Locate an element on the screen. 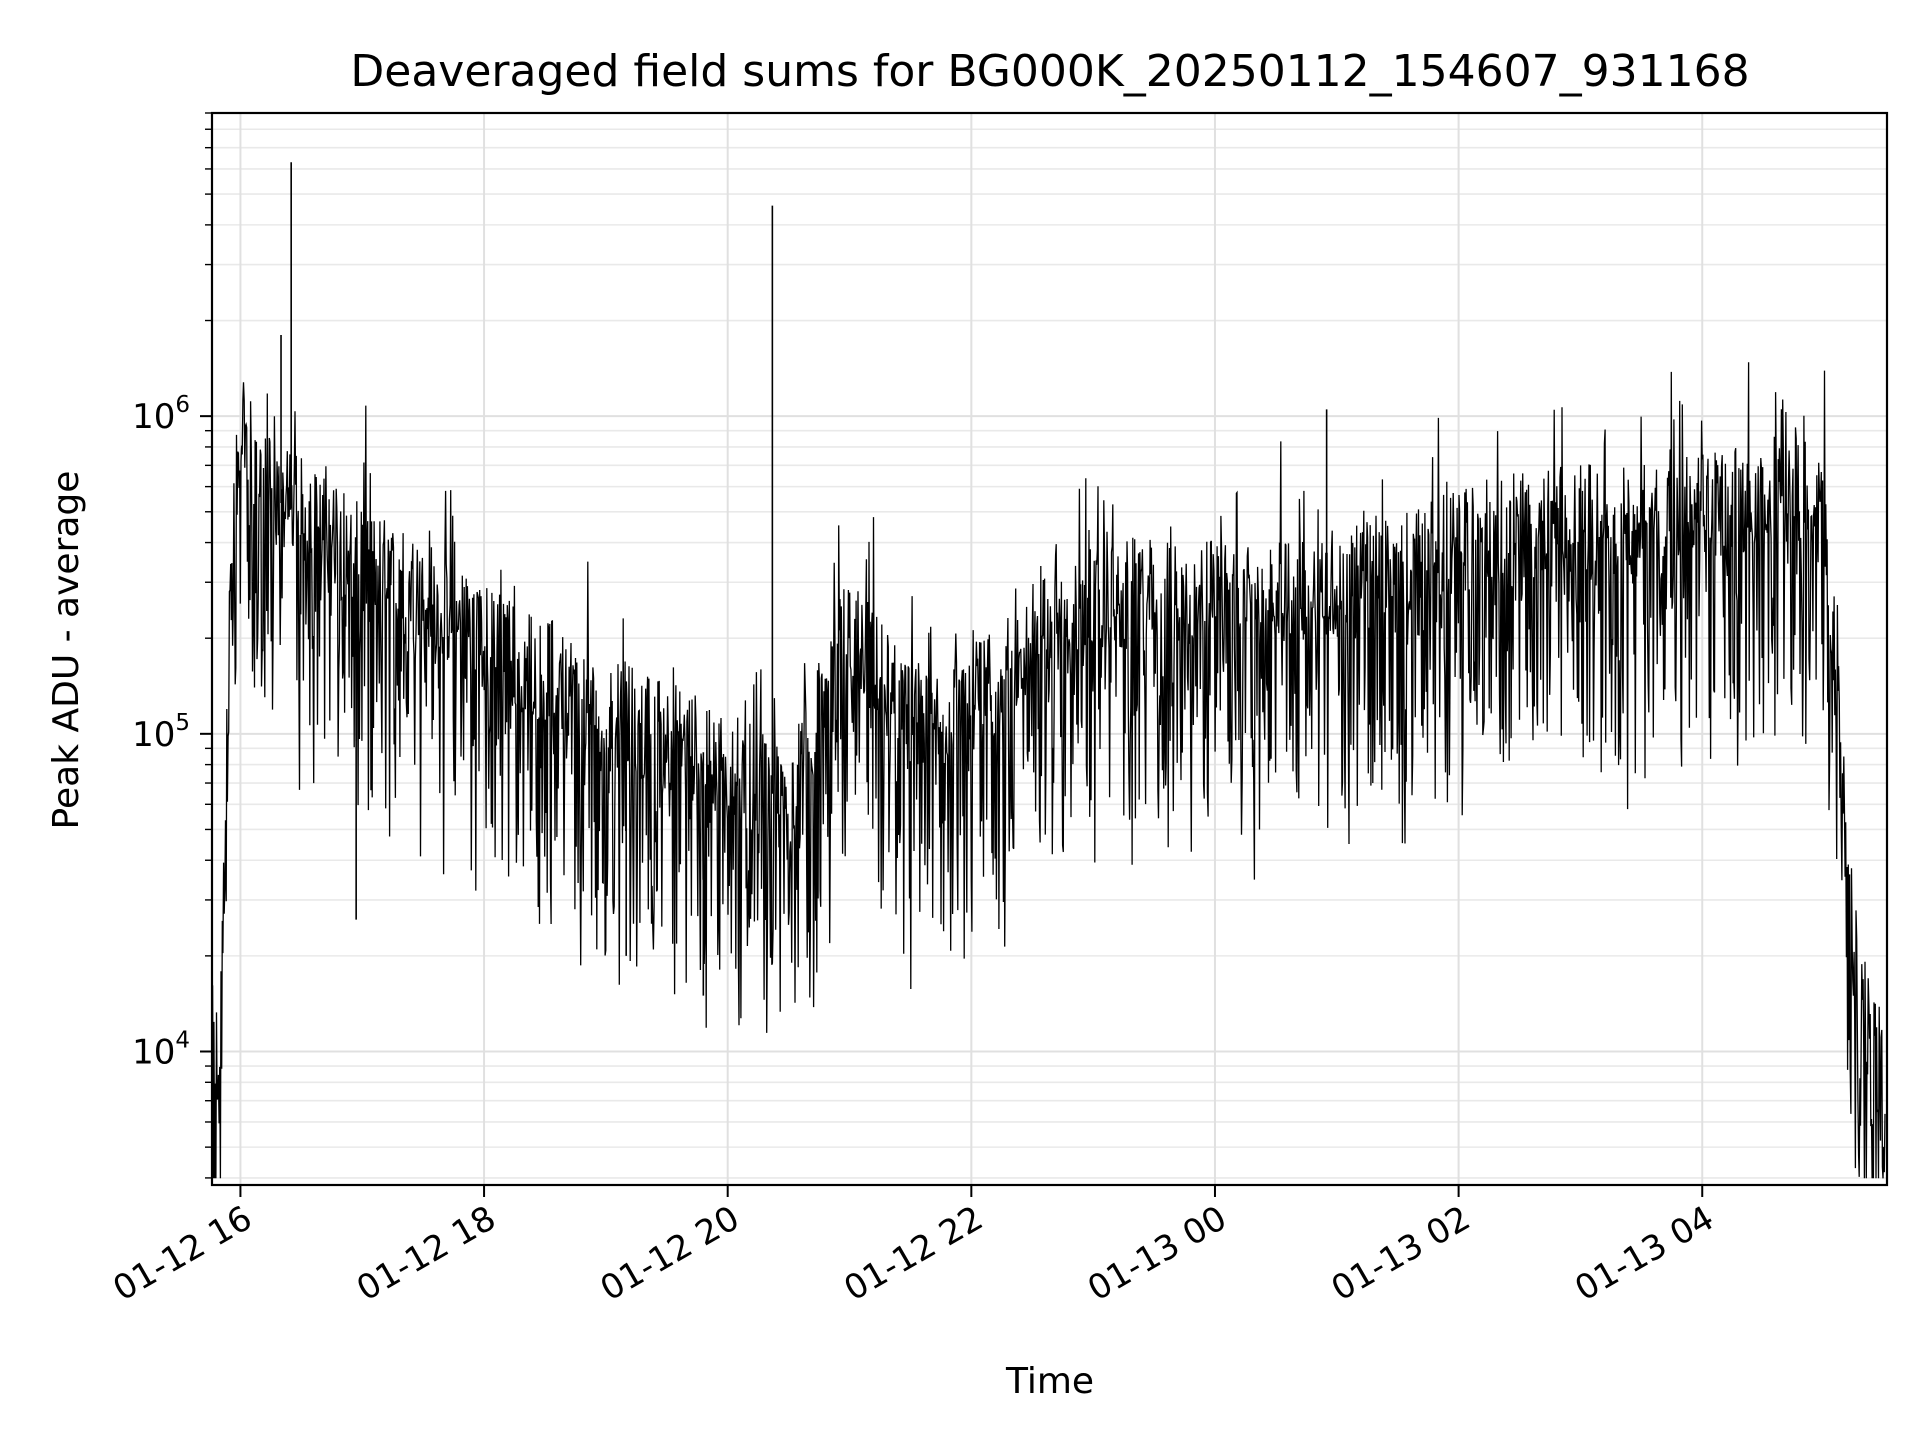  y-axis-label: Peak ADU - average is located at coordinates (66, 650).